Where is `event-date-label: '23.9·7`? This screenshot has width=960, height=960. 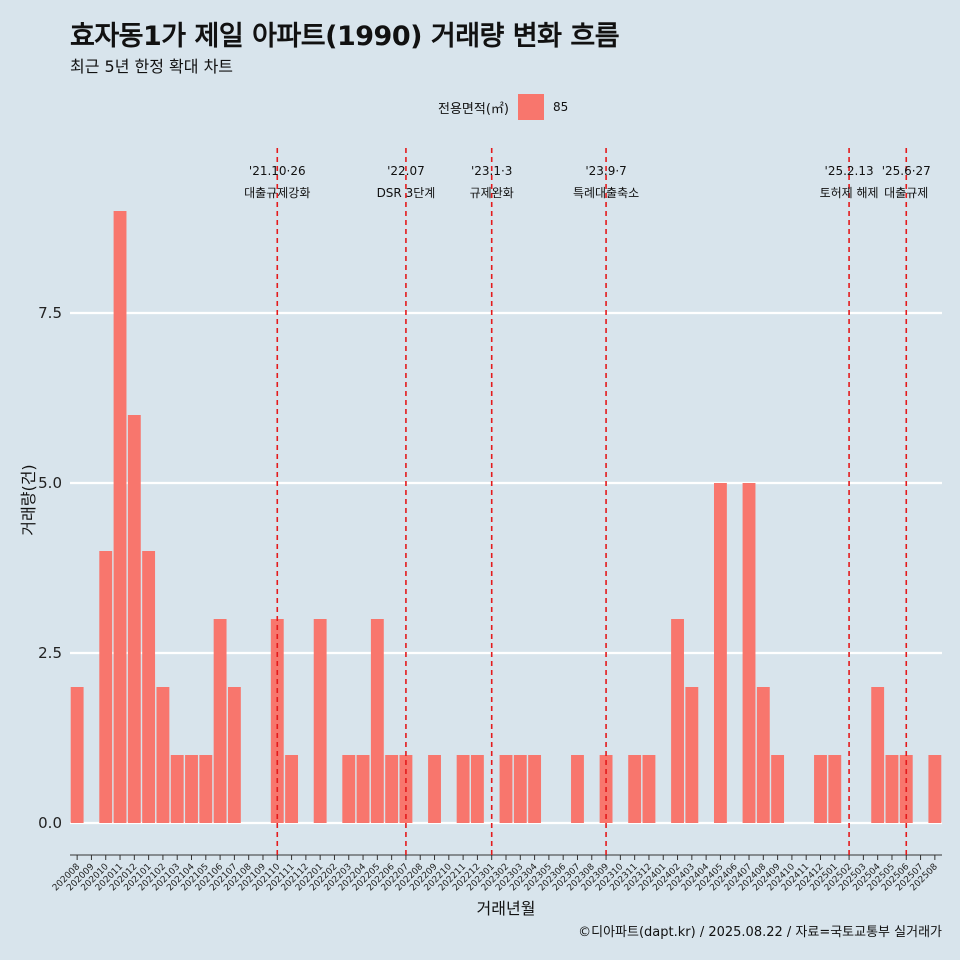
event-date-label: '23.9·7 is located at coordinates (605, 171).